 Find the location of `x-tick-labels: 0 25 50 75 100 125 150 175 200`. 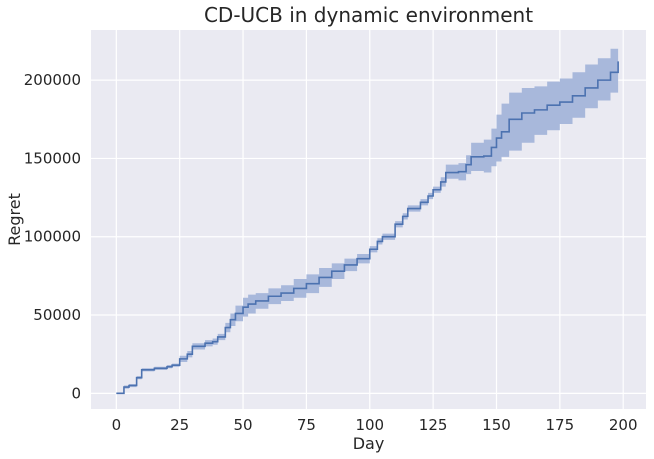

x-tick-labels: 0 25 50 75 100 125 150 175 200 is located at coordinates (375, 425).